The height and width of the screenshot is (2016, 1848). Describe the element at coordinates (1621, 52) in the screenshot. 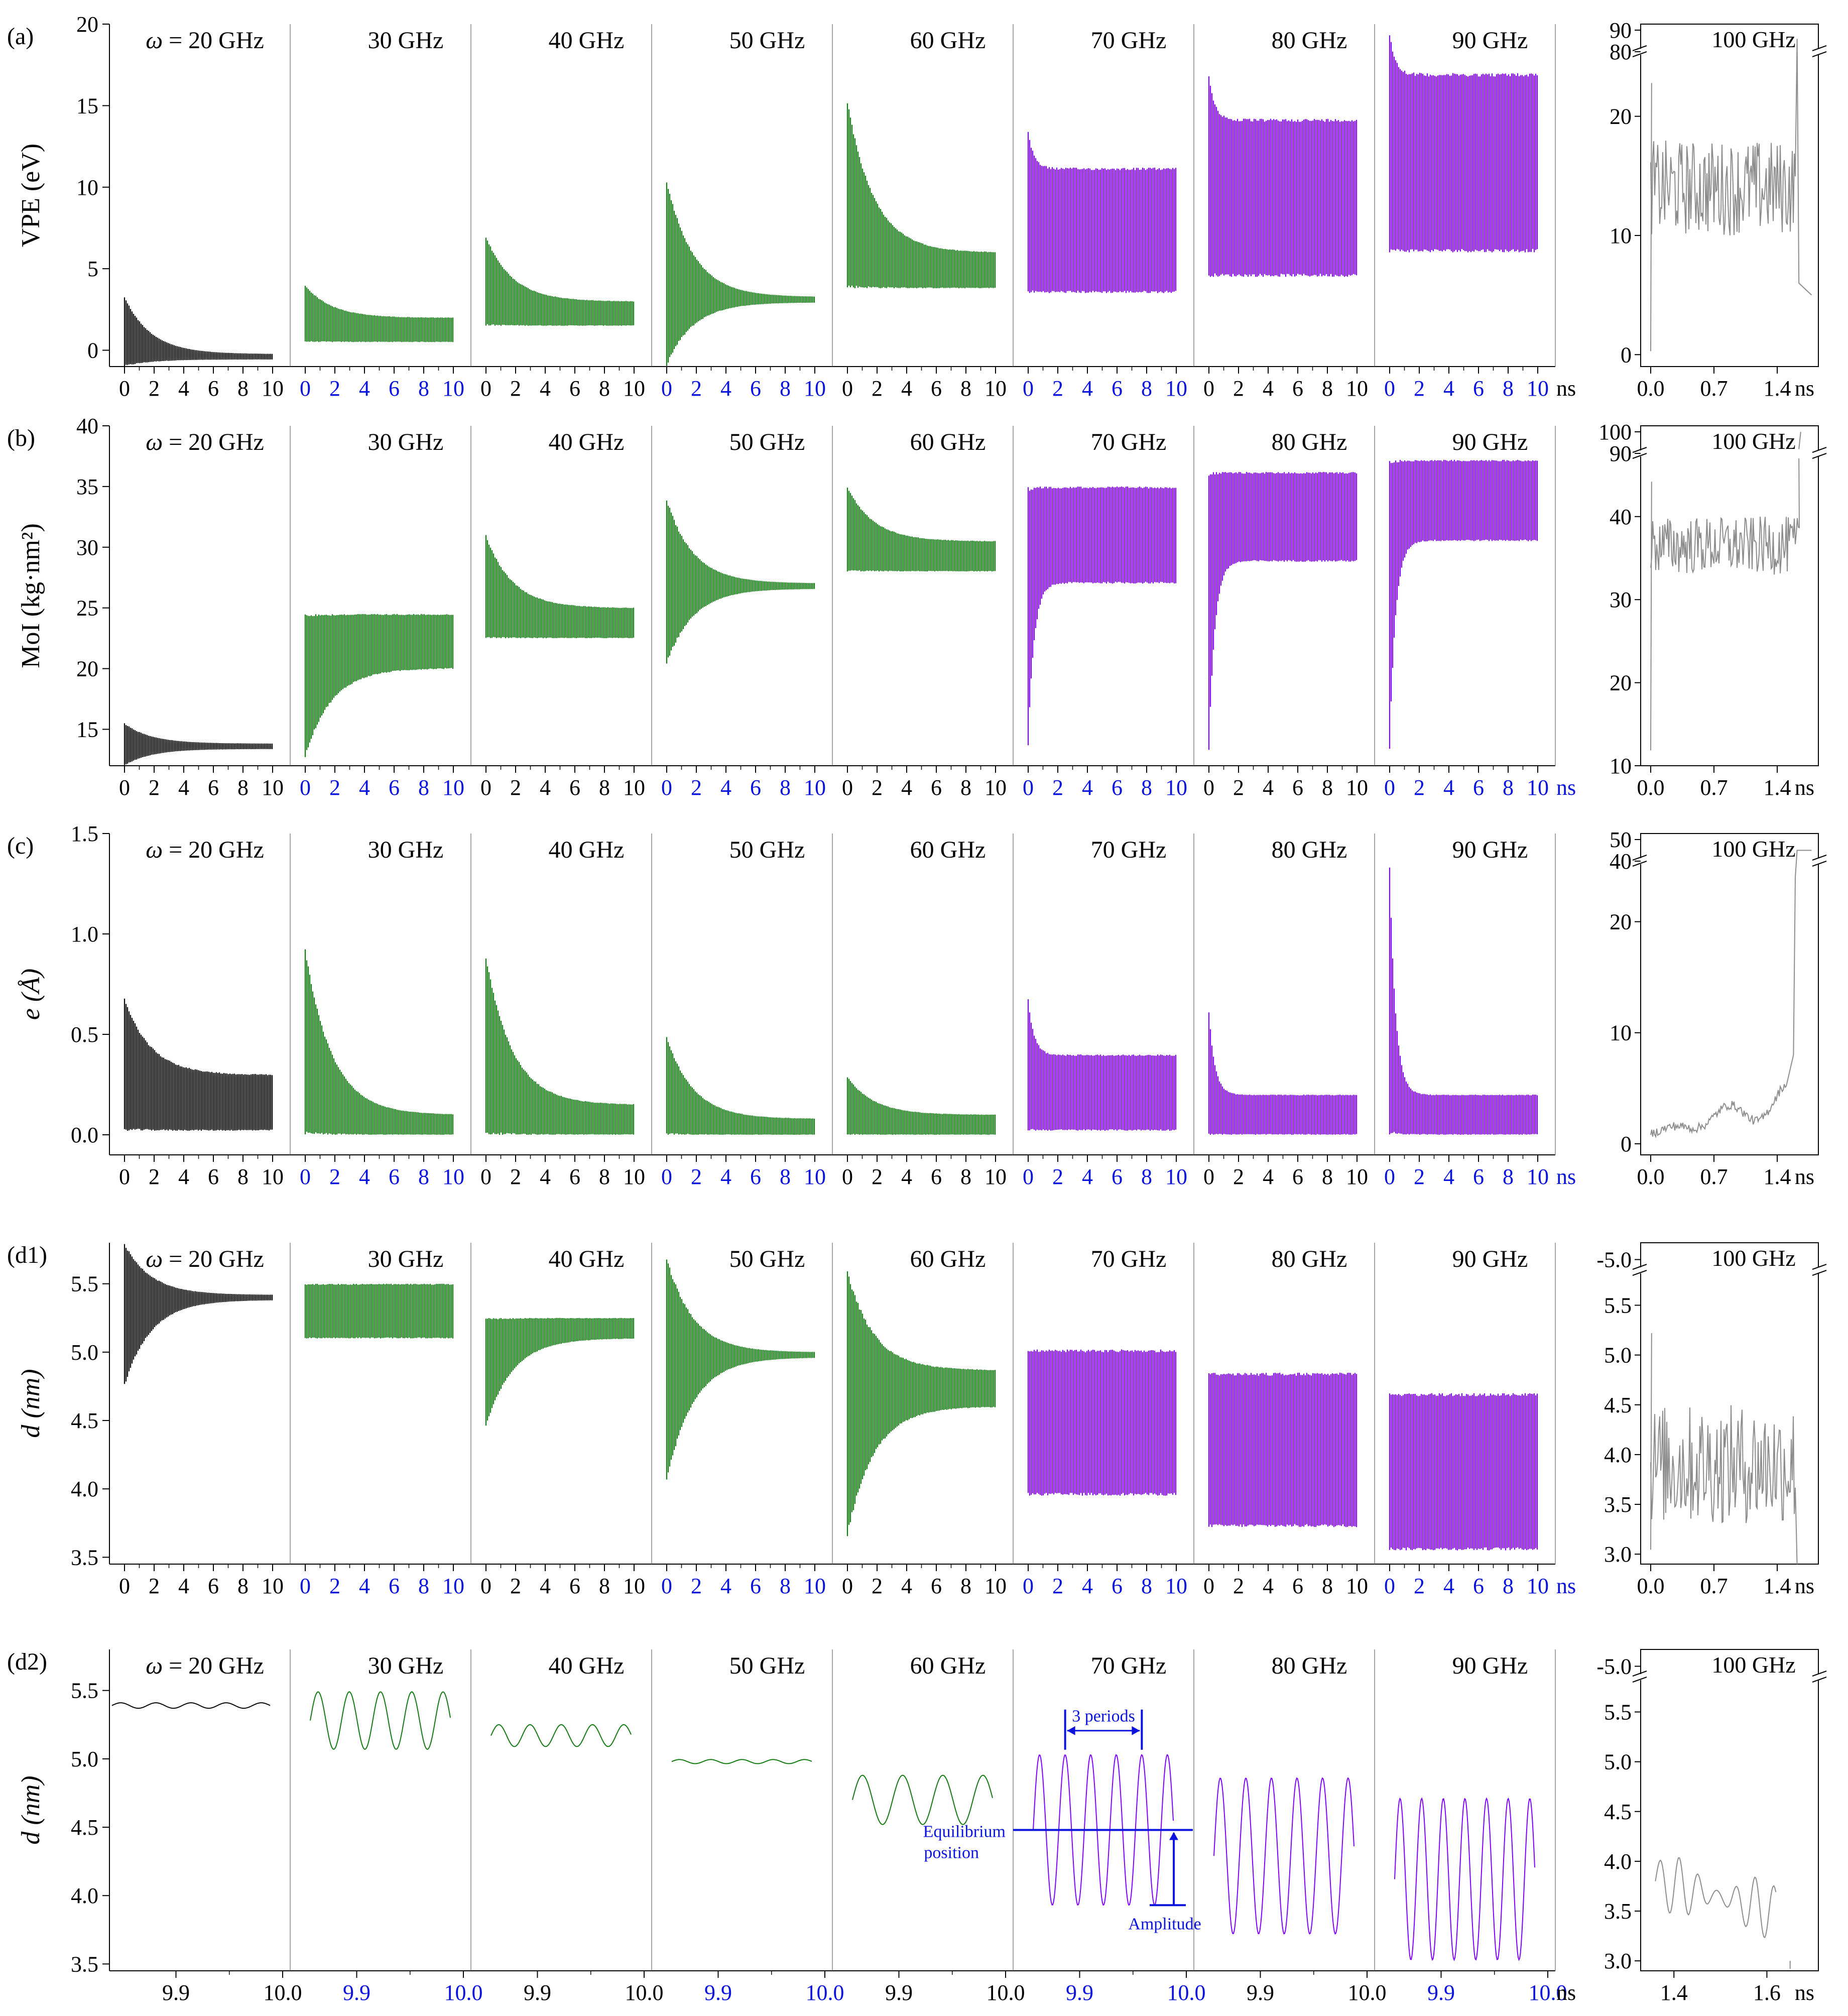

I see `y-tick-label: 80` at that location.